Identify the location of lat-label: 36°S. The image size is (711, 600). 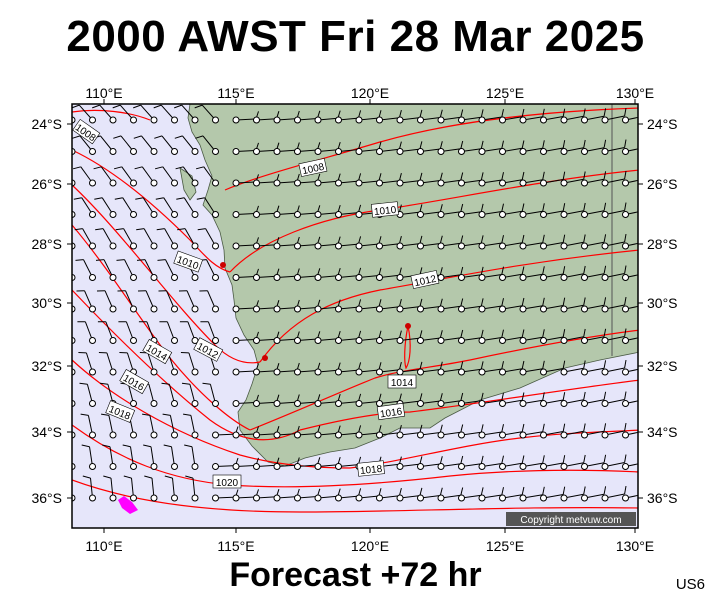
(662, 498).